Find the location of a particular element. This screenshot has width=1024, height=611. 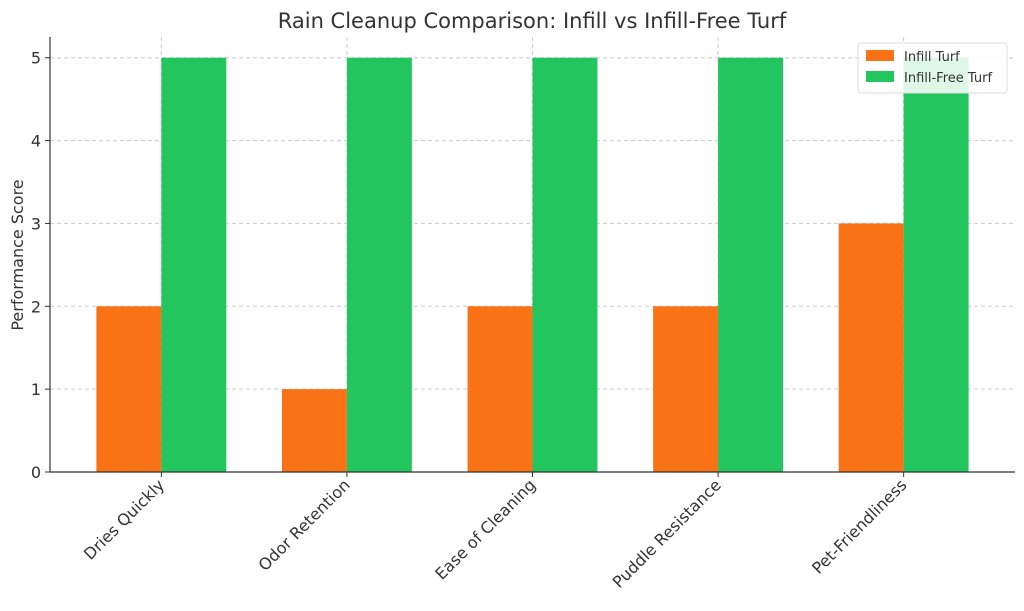

legend: Infill Turf Infill-Free Turf is located at coordinates (932, 68).